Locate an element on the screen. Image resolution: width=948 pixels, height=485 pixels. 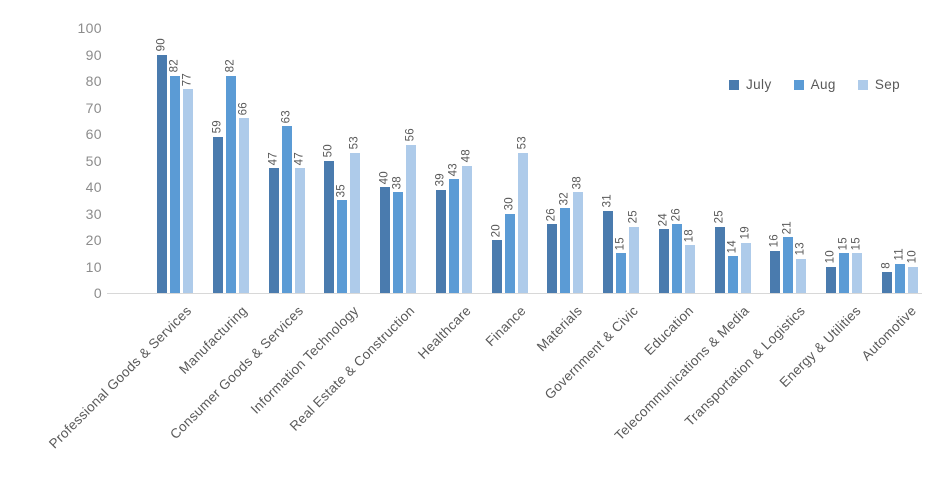
data-label: 43 is located at coordinates (453, 169).